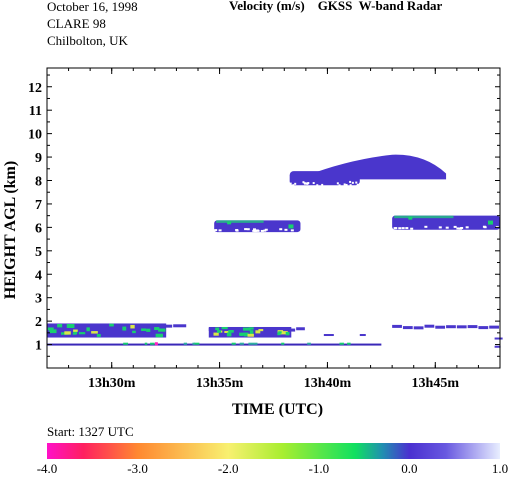  What do you see at coordinates (273, 451) in the screenshot?
I see `velocity-colorbar` at bounding box center [273, 451].